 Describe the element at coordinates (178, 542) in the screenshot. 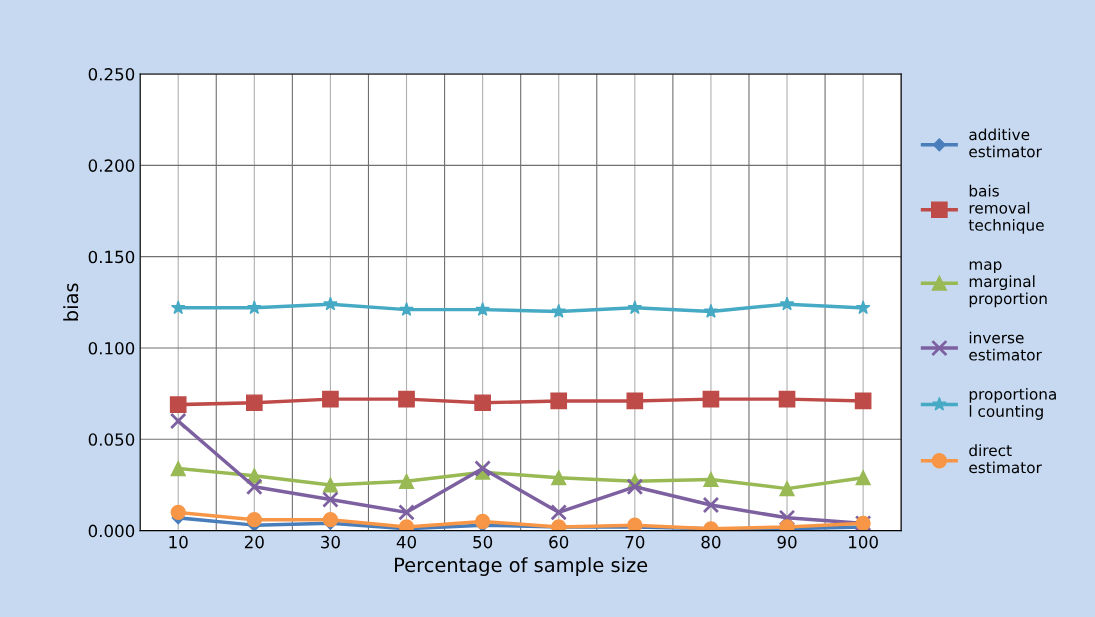

I see `x-tick-label: 10` at that location.